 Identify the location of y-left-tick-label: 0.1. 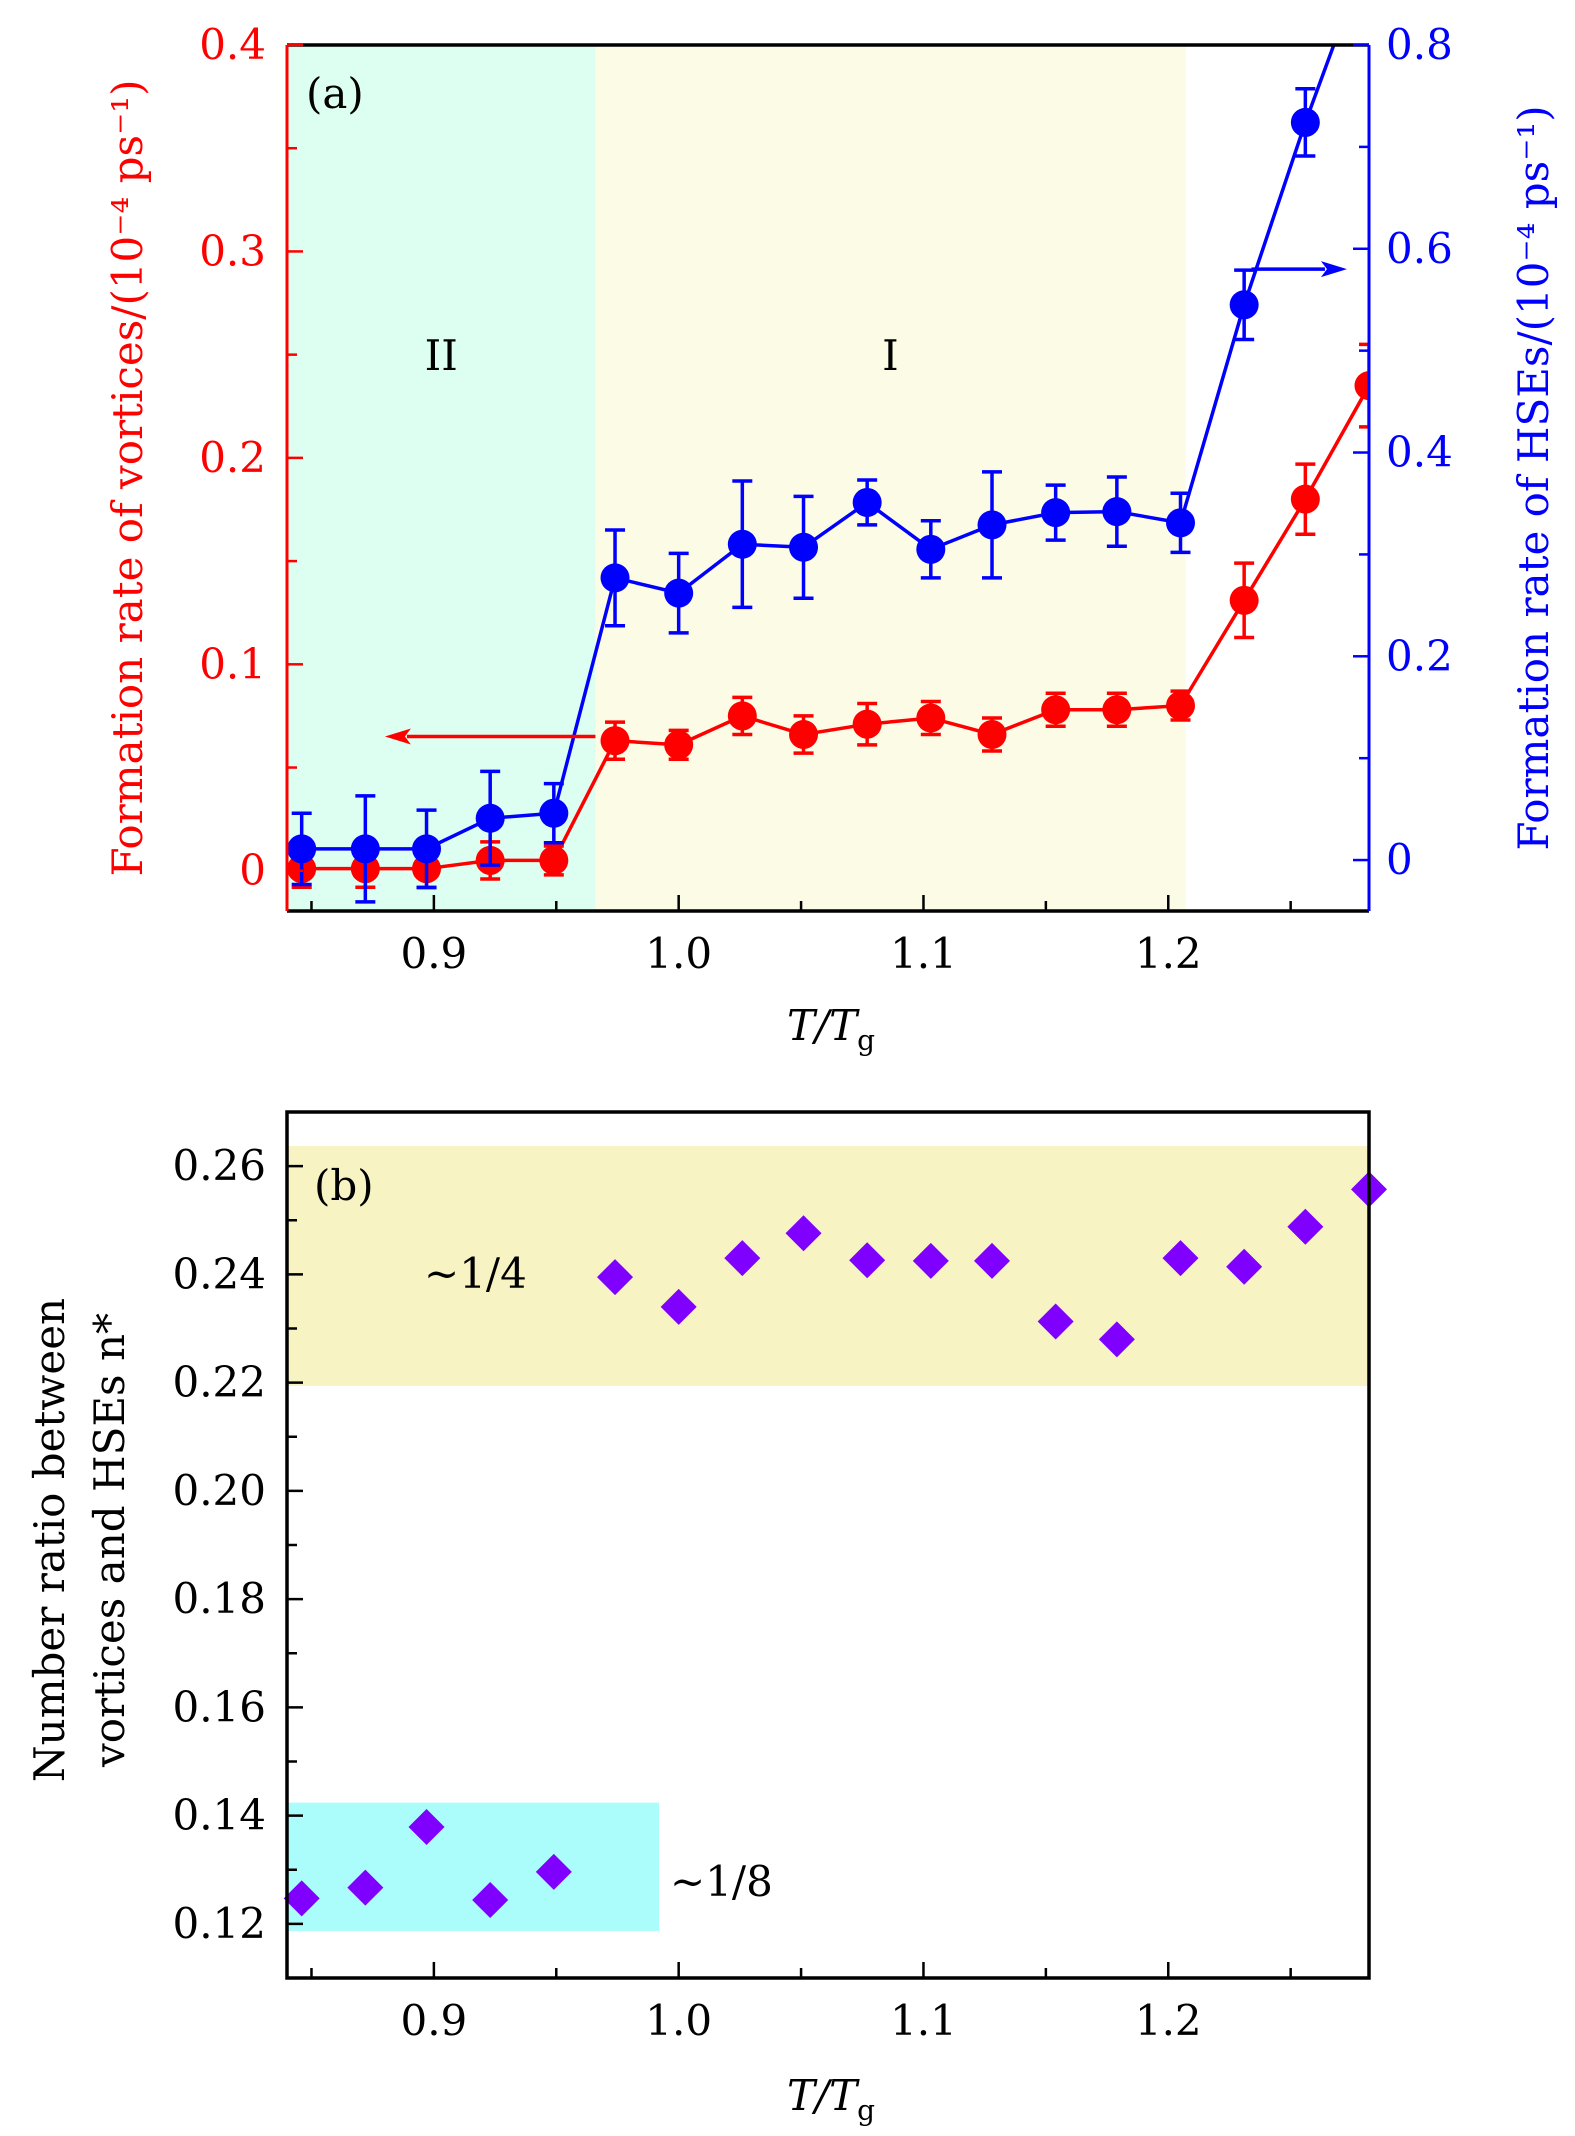
(232, 663).